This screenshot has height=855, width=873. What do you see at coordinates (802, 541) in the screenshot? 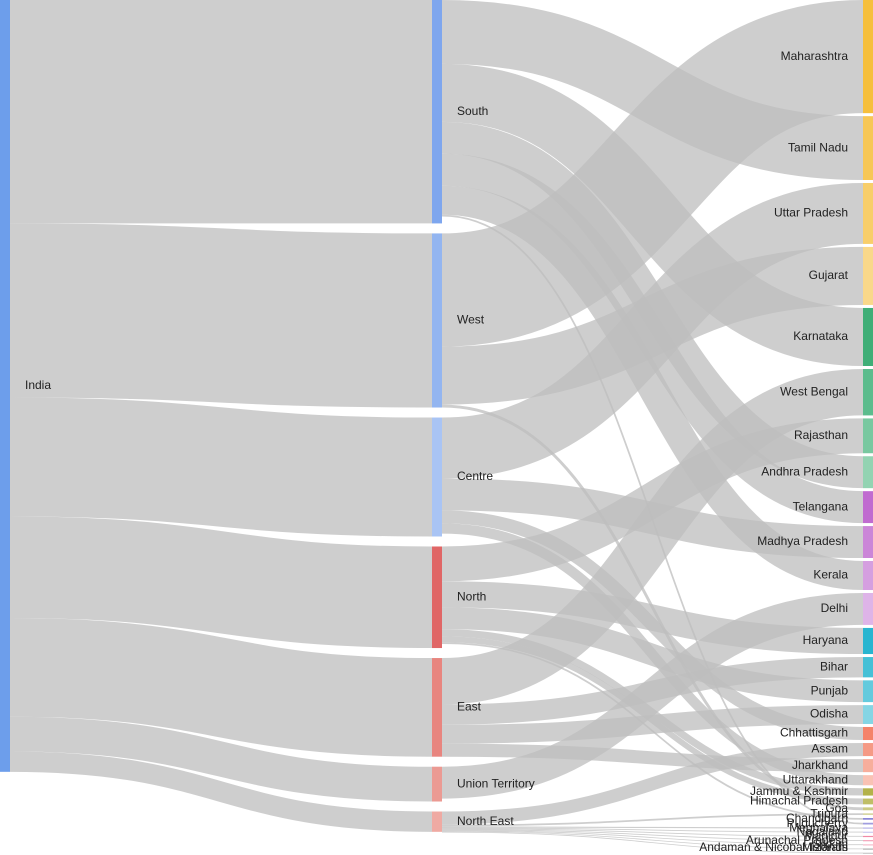
I see `label-madhya-pradesh: Madhya Pradesh` at bounding box center [802, 541].